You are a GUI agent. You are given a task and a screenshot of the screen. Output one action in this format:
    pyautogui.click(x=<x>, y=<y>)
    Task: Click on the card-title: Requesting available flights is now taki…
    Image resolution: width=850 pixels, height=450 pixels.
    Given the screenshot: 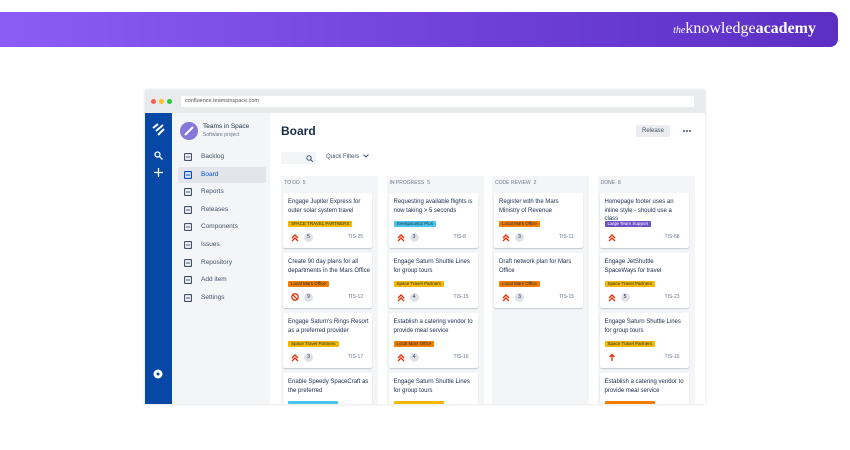 What is the action you would take?
    pyautogui.click(x=433, y=206)
    